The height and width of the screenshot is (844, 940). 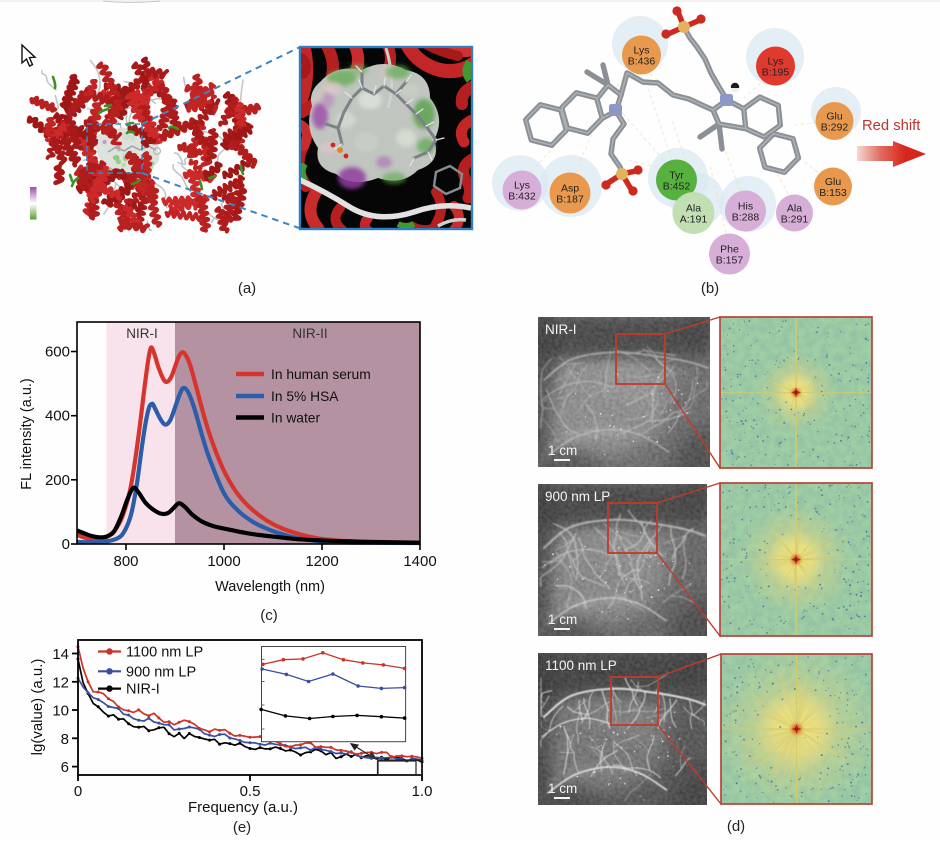 What do you see at coordinates (736, 826) in the screenshot?
I see `svg-text: (d)` at bounding box center [736, 826].